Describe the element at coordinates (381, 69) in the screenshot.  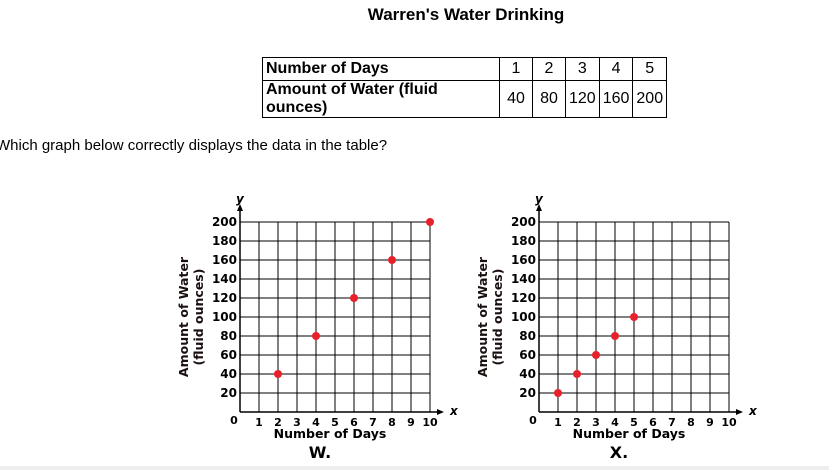
I see `row-header: Number of Days` at that location.